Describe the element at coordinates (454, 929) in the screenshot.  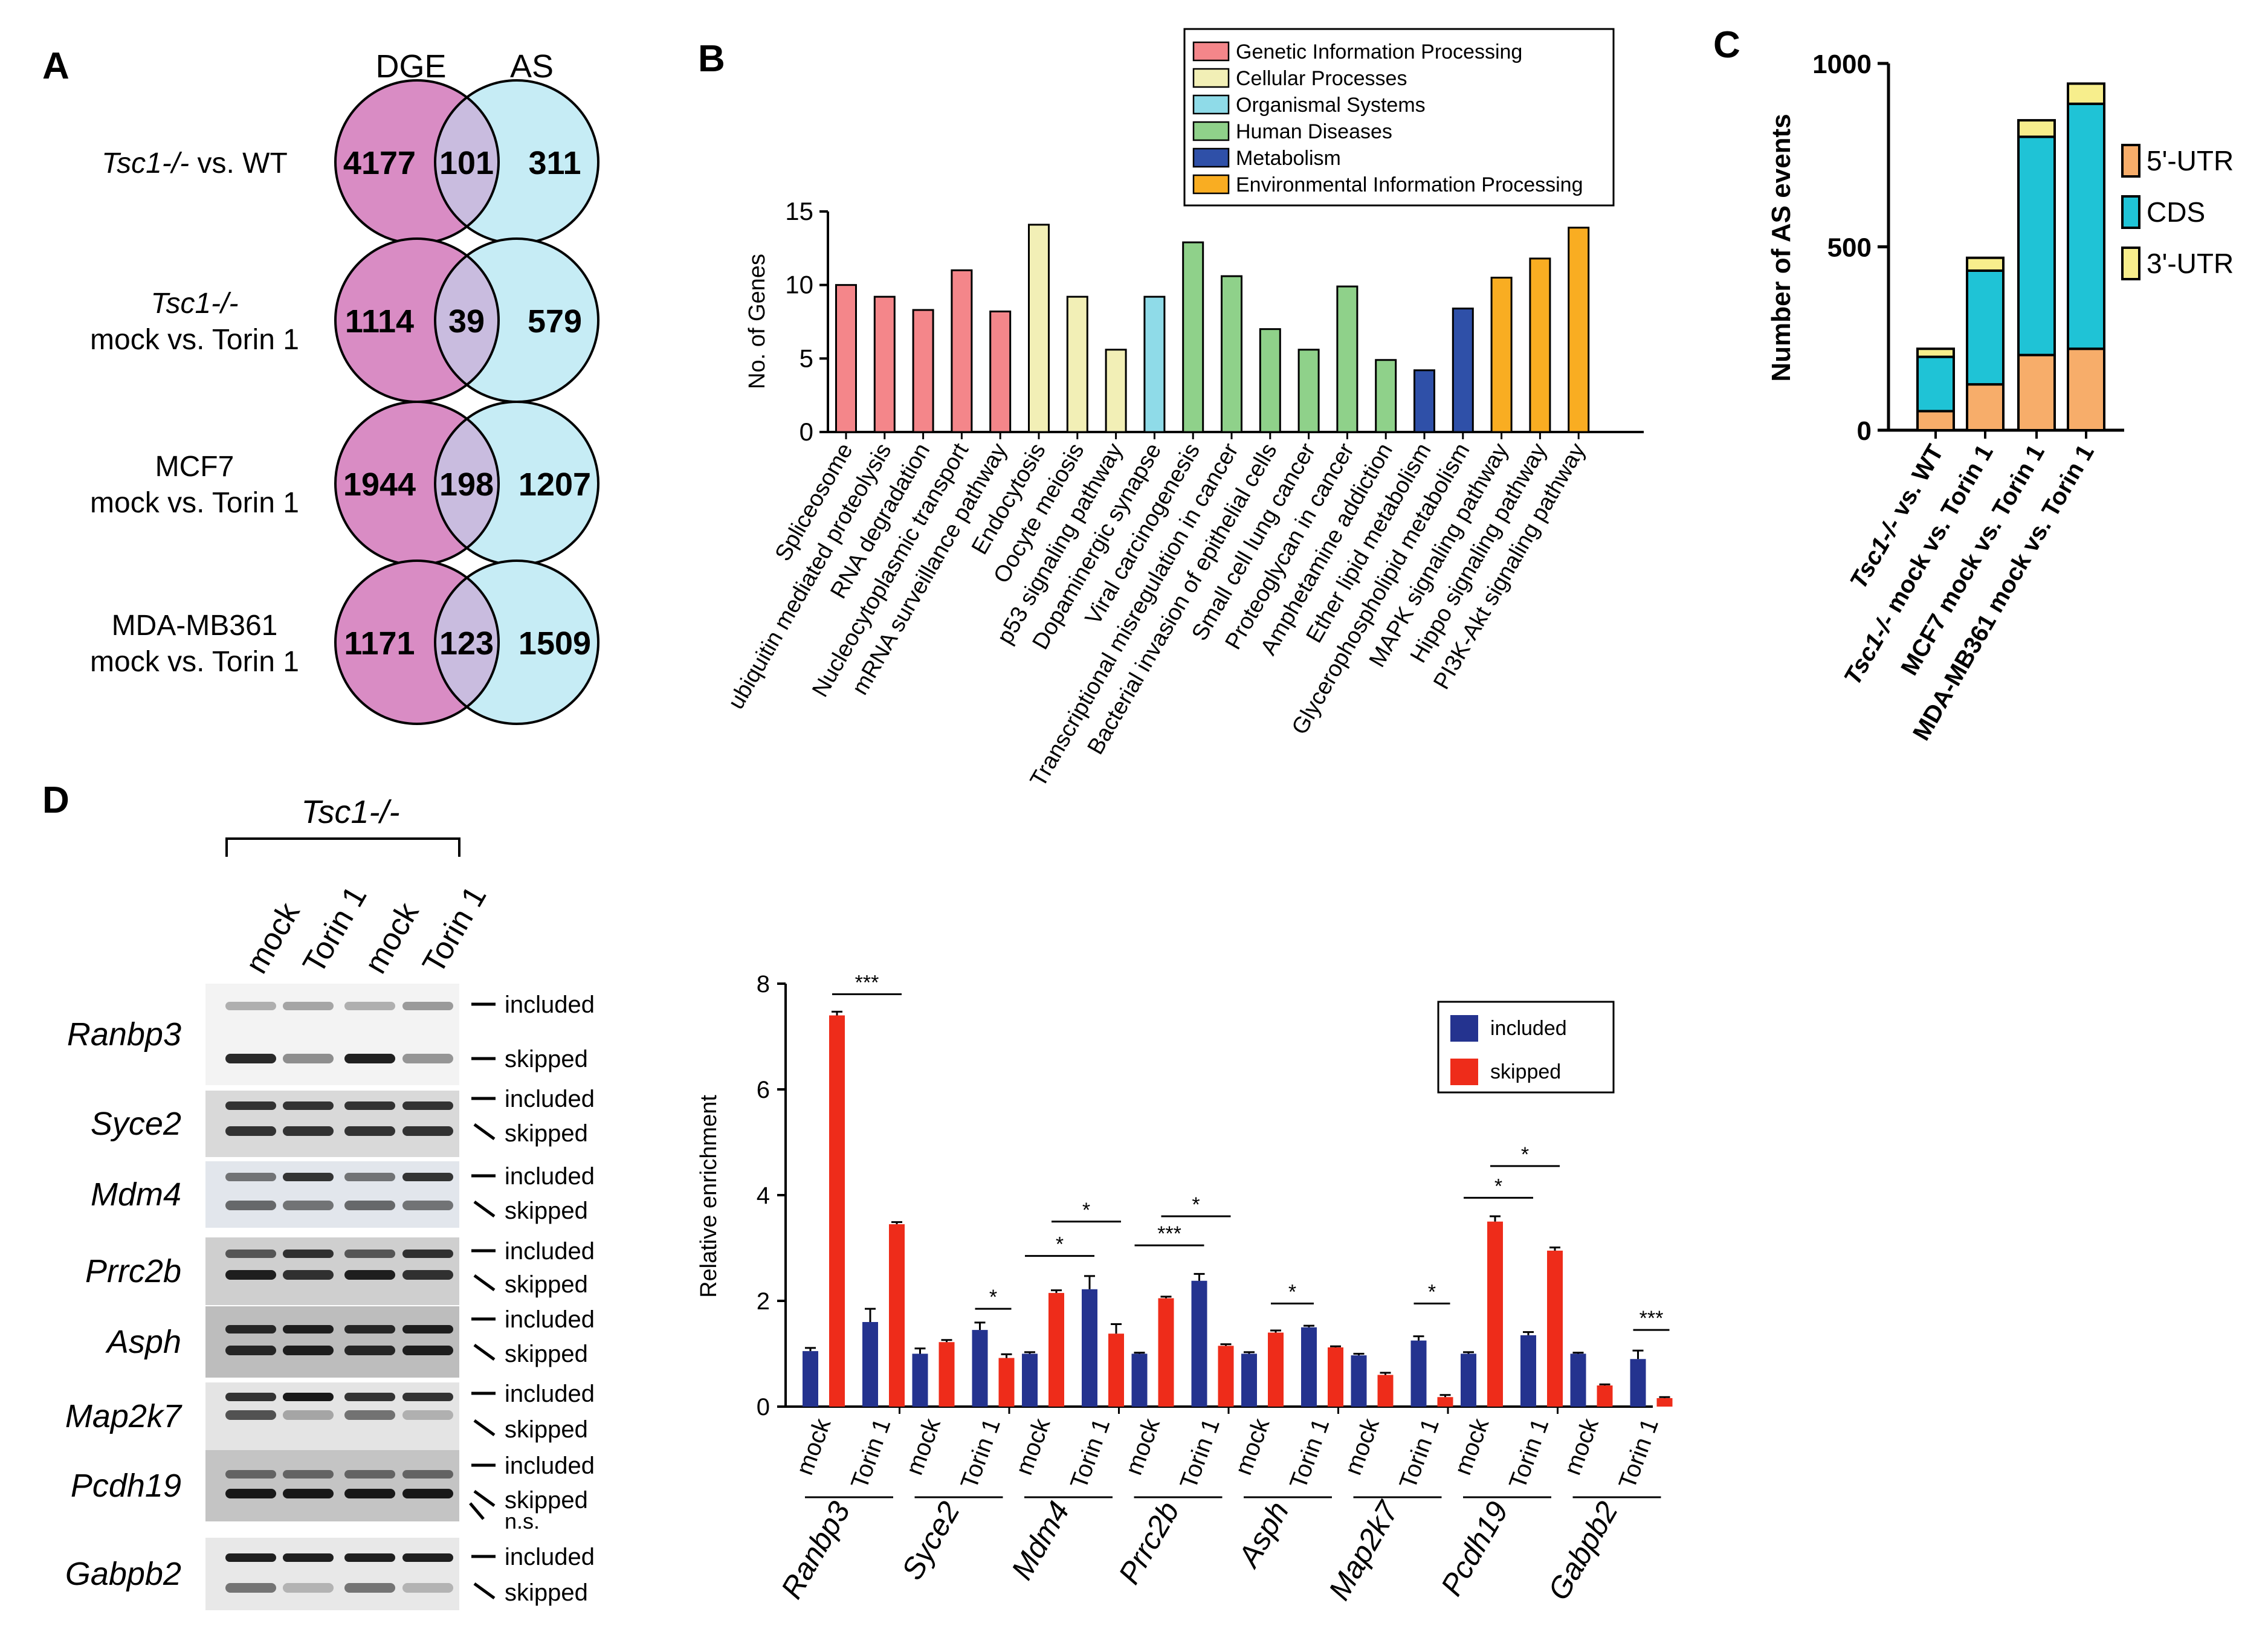
I see `gel-lane-label: Torin 1` at that location.